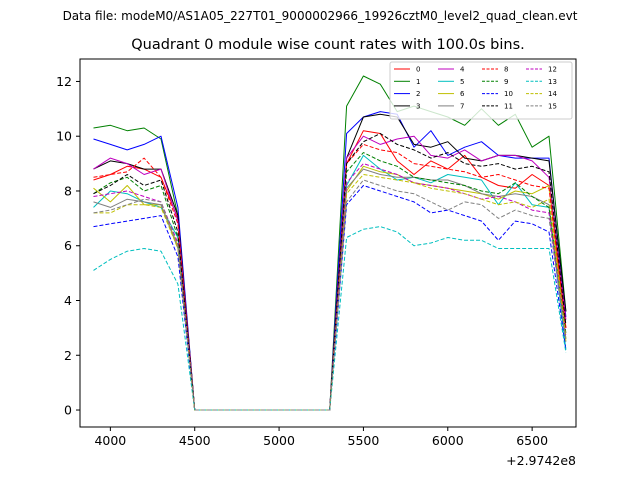  What do you see at coordinates (506, 82) in the screenshot?
I see `legend-label-9: 9` at bounding box center [506, 82].